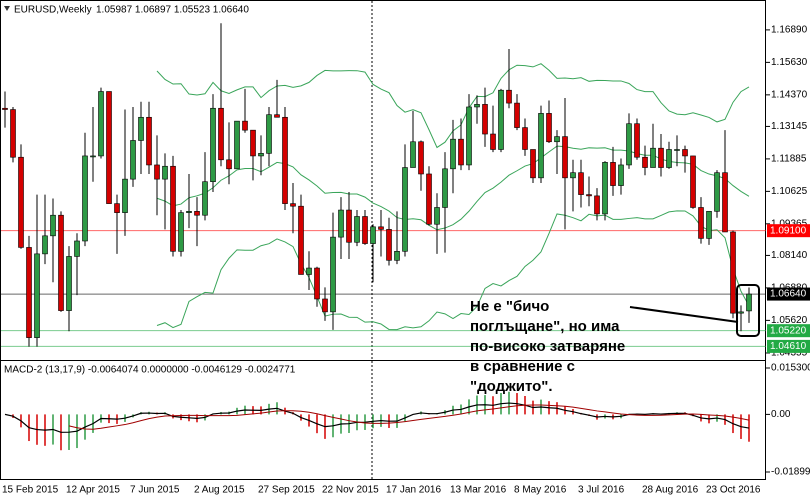  Describe the element at coordinates (781, 414) in the screenshot. I see `macd-y-tick-label: 0.00` at that location.